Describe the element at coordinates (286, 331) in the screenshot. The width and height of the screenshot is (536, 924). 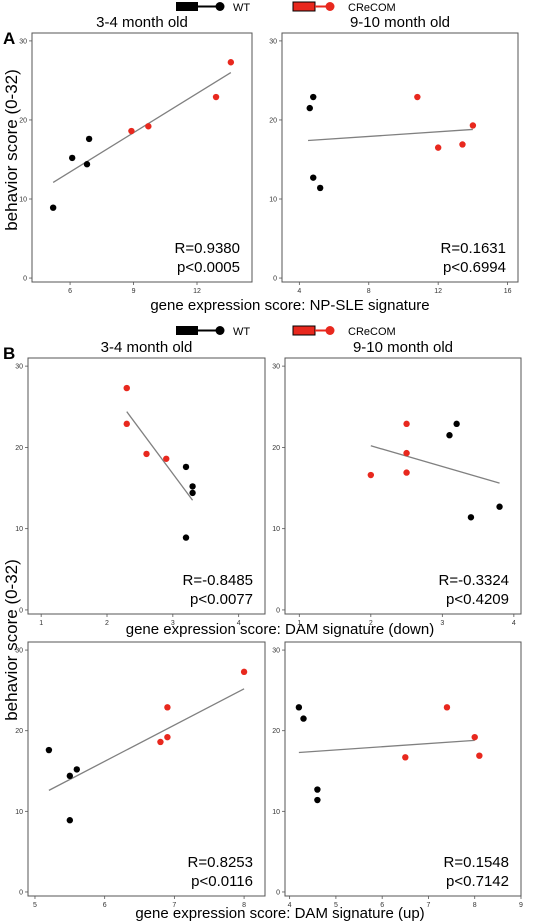
I see `legend-middle: WT CReCOM` at that location.